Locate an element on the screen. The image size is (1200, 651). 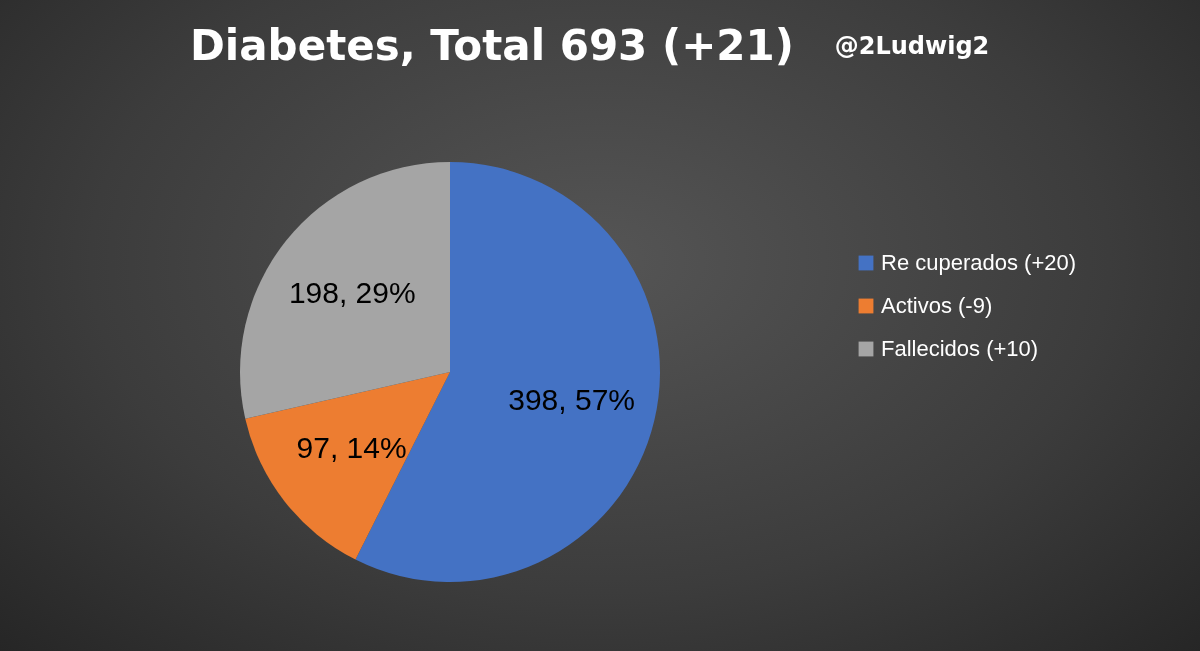
data-label: 398, 57% is located at coordinates (571, 399).